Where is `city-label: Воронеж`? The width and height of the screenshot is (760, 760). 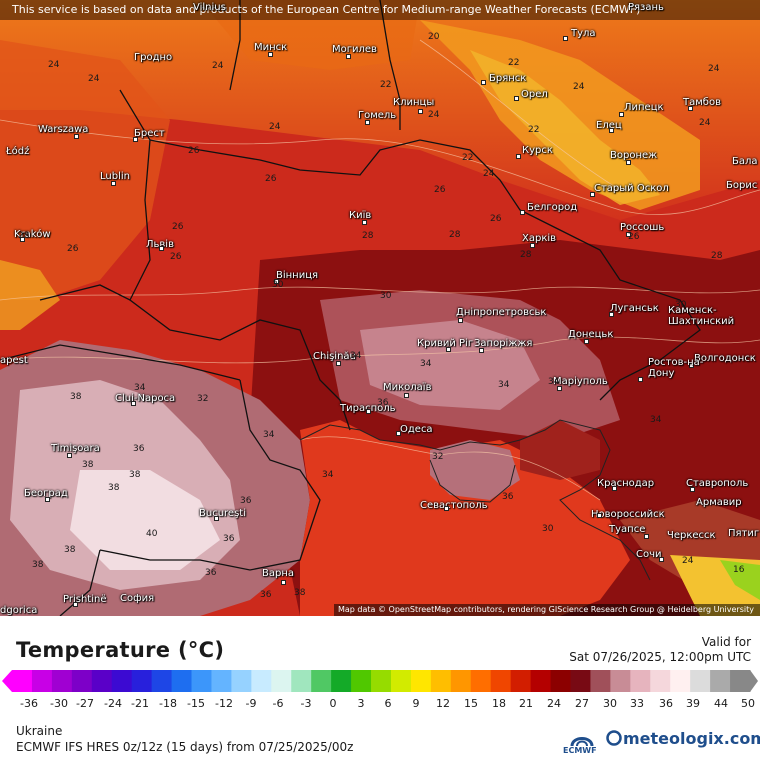
city-label: Воронеж is located at coordinates (634, 155).